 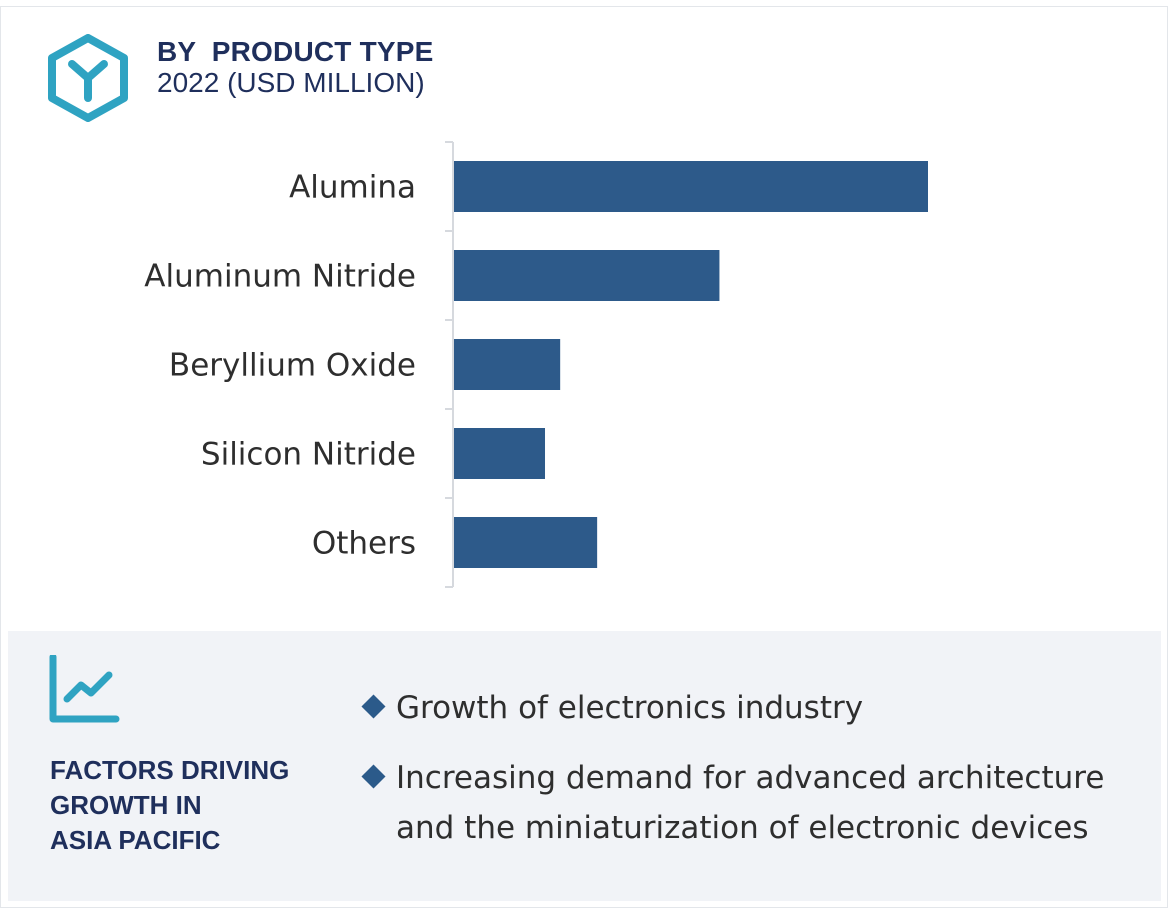 I want to click on factors-title: FACTORS DRIVING GROWTH IN ASIA PACIFIC, so click(x=200, y=805).